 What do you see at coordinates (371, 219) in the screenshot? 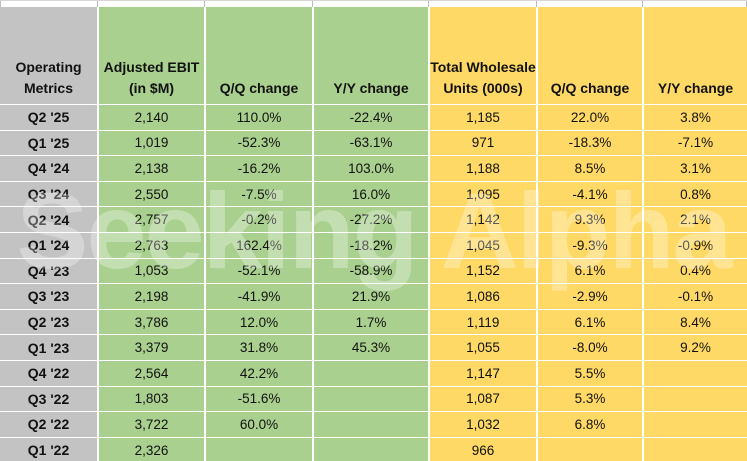
I see `cell-ebit-yy-change: -27.2%` at bounding box center [371, 219].